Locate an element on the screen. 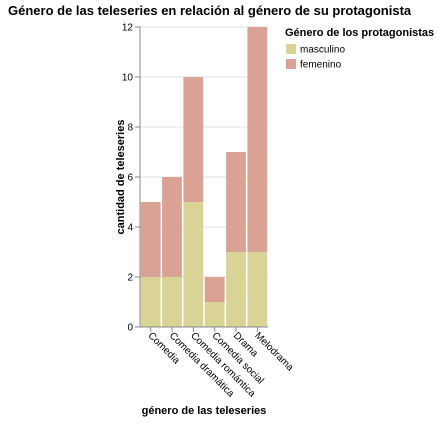 Image resolution: width=440 pixels, height=423 pixels. y-tick-label: 12 is located at coordinates (128, 28).